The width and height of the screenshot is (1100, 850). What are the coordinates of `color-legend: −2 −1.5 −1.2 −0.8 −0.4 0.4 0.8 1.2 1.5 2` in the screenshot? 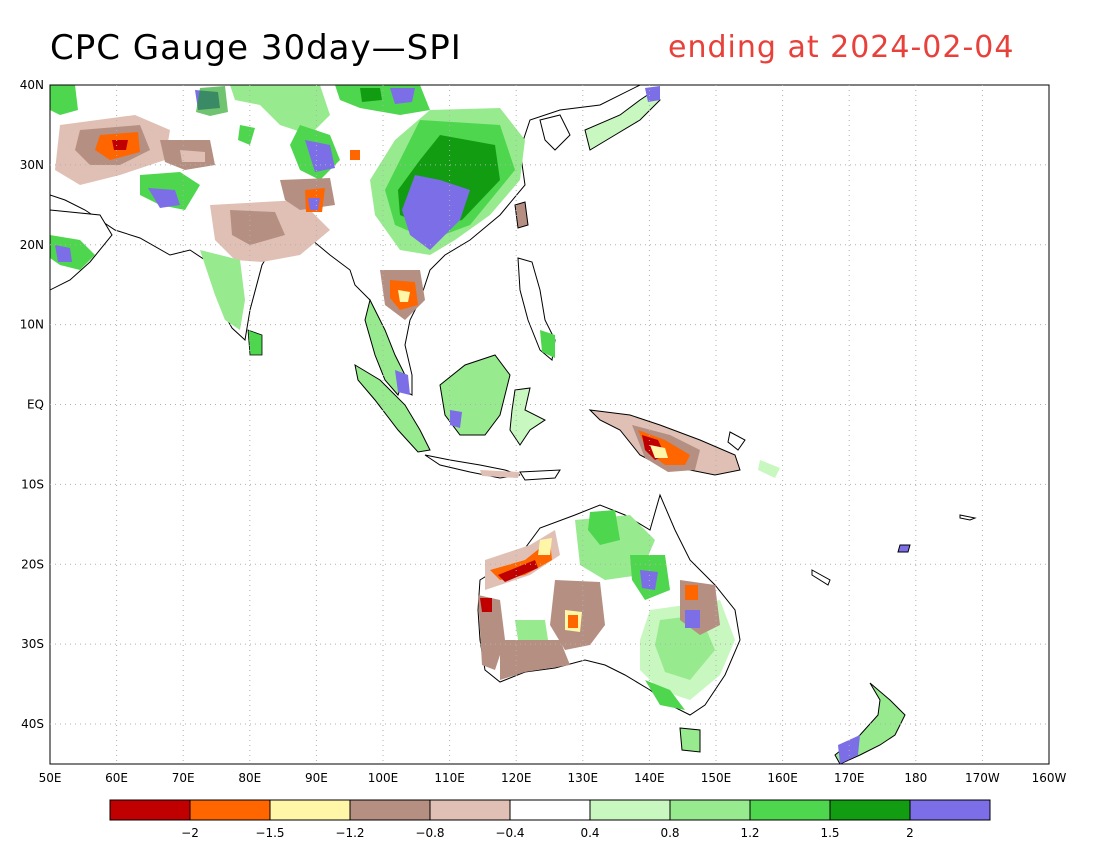 It's located at (550, 819).